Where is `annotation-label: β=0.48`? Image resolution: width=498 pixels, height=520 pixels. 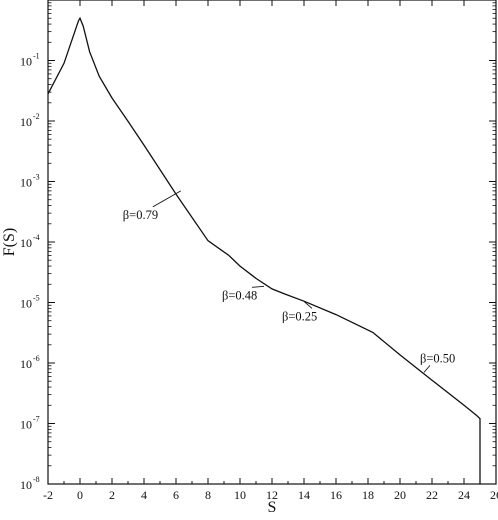 annotation-label: β=0.48 is located at coordinates (239, 295).